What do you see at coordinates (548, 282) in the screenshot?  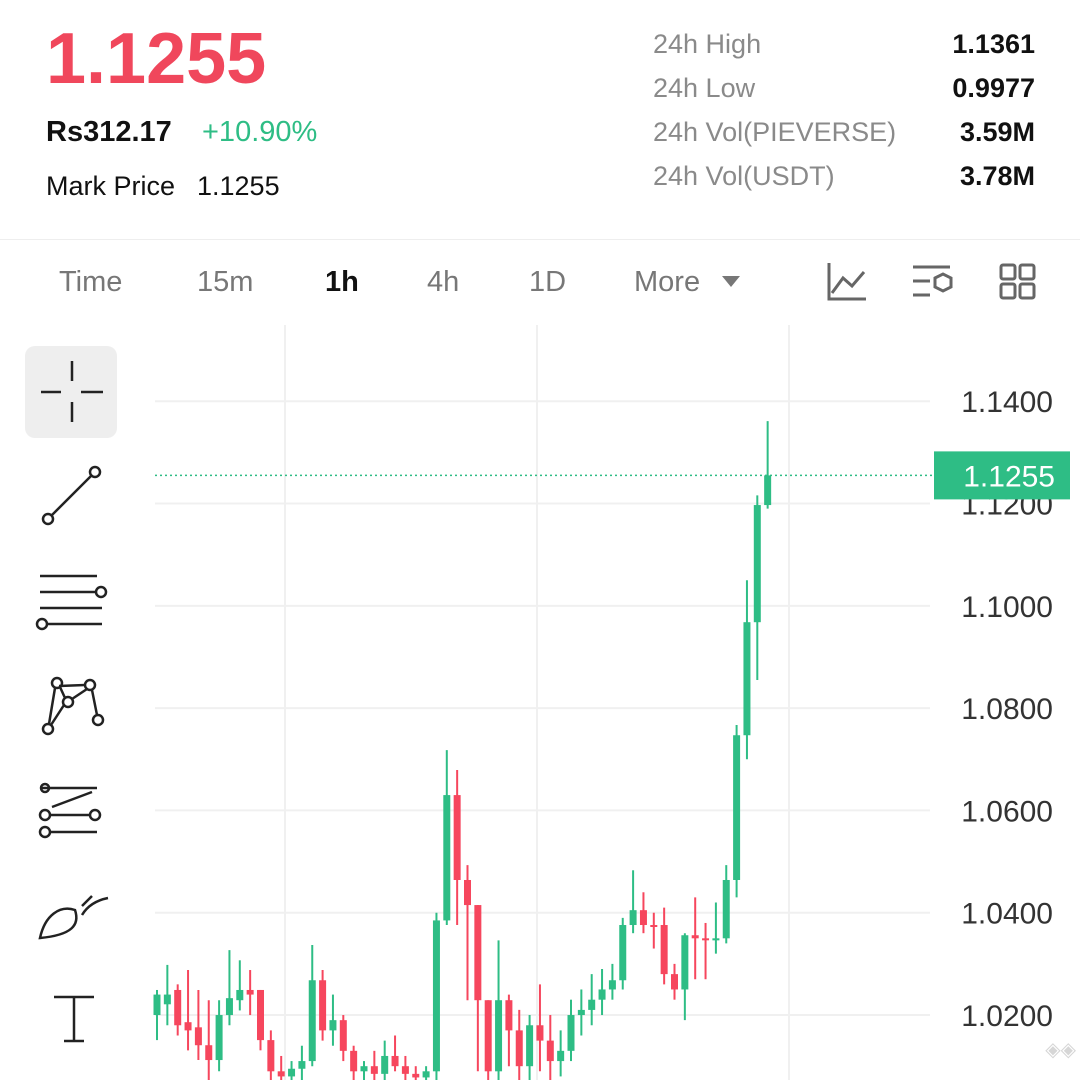 I see `interval-tab: 1D` at bounding box center [548, 282].